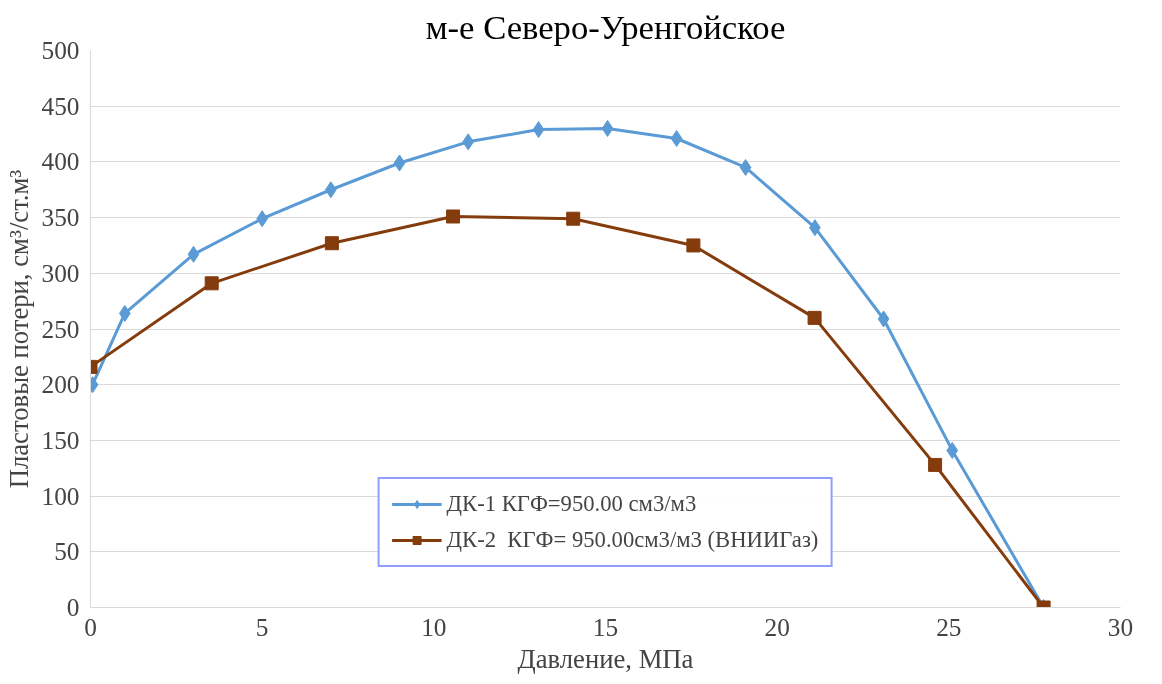  Describe the element at coordinates (60, 495) in the screenshot. I see `y-tick-label: 100` at that location.